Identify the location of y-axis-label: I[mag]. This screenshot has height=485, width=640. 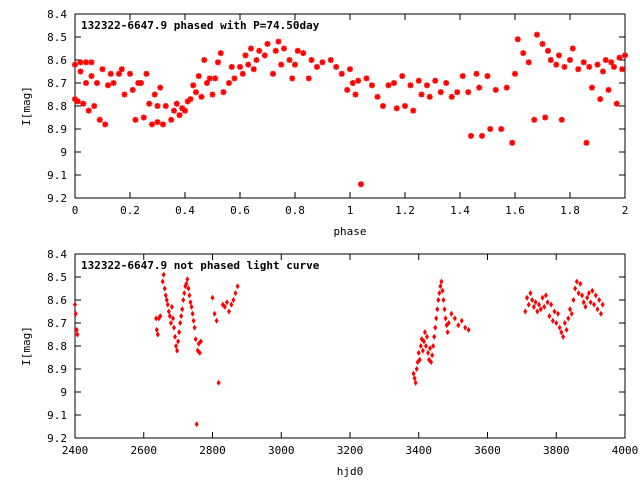
(26, 106).